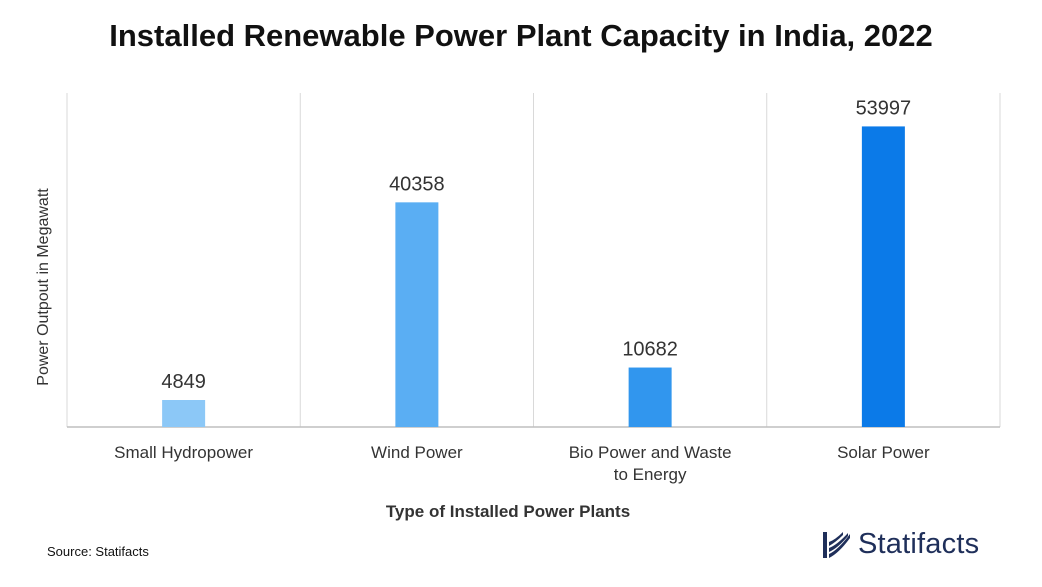 The image size is (1042, 587). Describe the element at coordinates (650, 474) in the screenshot. I see `category-tick-label: to Energy` at that location.